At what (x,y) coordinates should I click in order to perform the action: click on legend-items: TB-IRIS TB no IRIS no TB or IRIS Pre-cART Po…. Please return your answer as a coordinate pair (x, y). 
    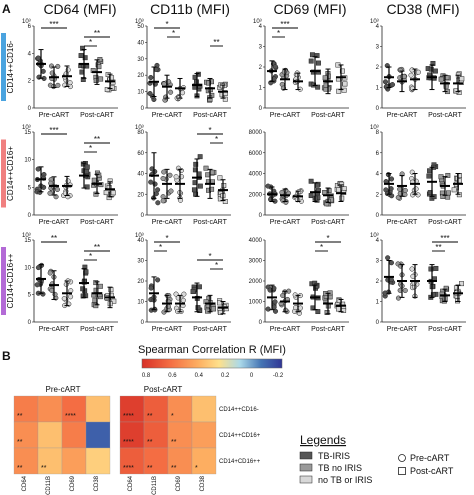
    Looking at the image, I should click on (376, 468).